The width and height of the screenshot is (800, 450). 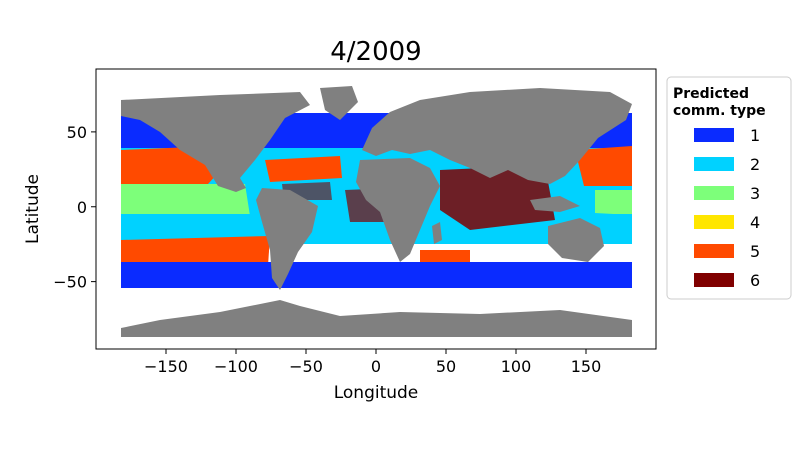 I want to click on x-axis-ticks: −150 −100 −50 0 50 100 150, so click(x=372, y=362).